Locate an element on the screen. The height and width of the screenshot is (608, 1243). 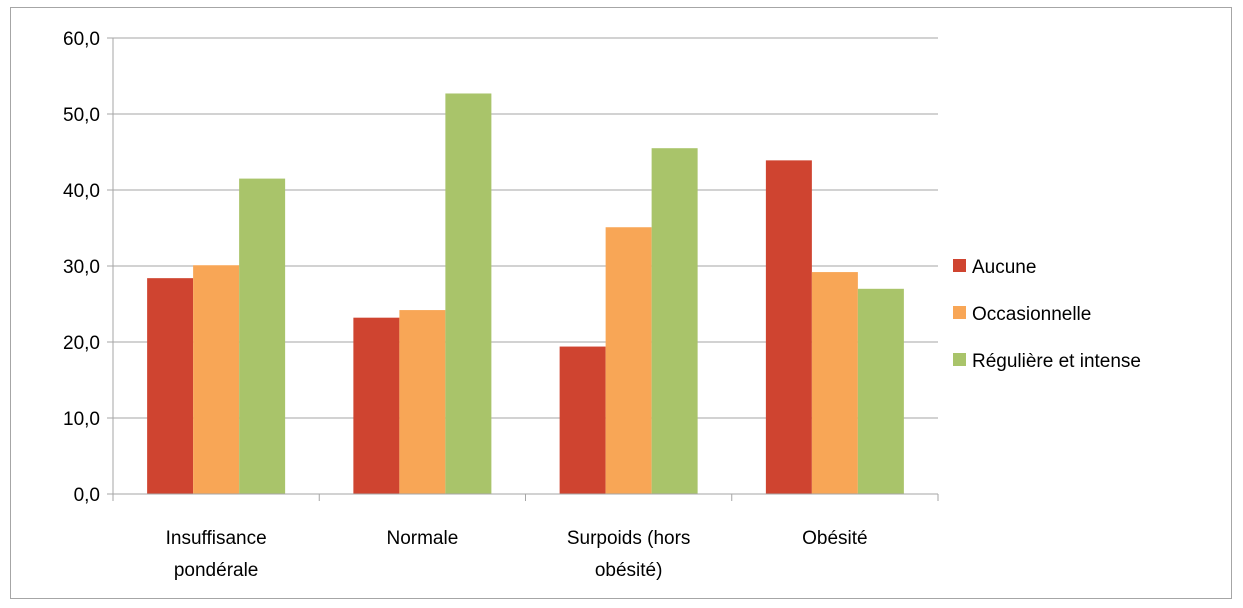
y-tick-label: 60,0 is located at coordinates (81, 39).